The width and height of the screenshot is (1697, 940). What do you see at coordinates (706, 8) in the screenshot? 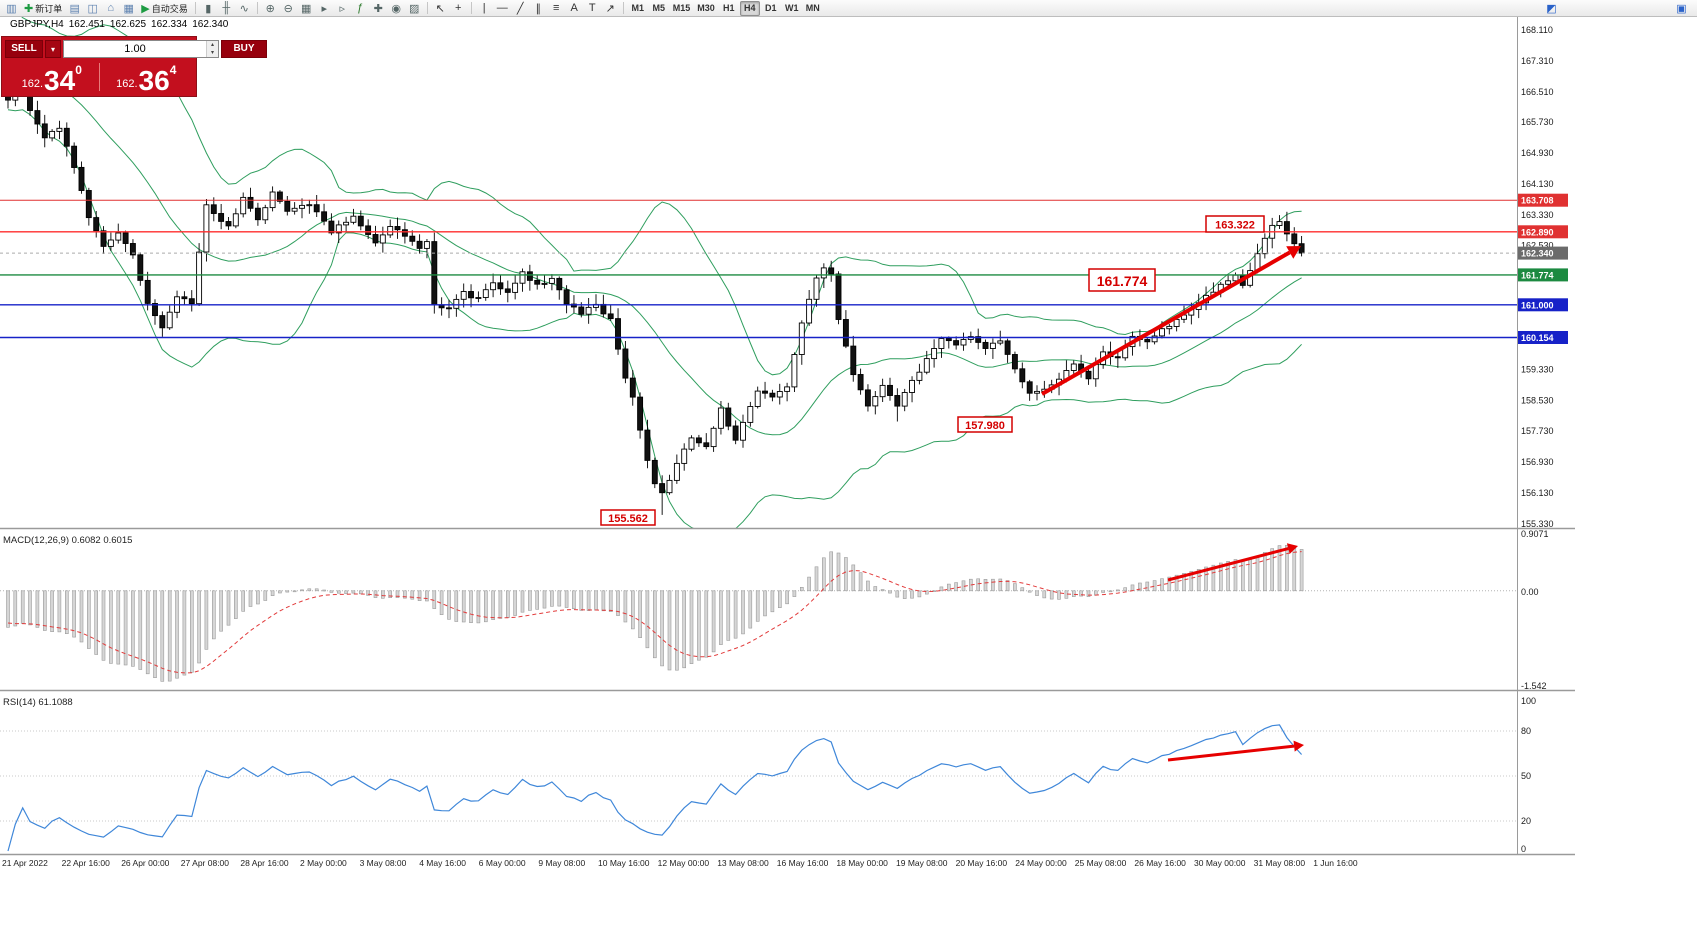
I see `timeframe-m30-button: M30` at bounding box center [706, 8].